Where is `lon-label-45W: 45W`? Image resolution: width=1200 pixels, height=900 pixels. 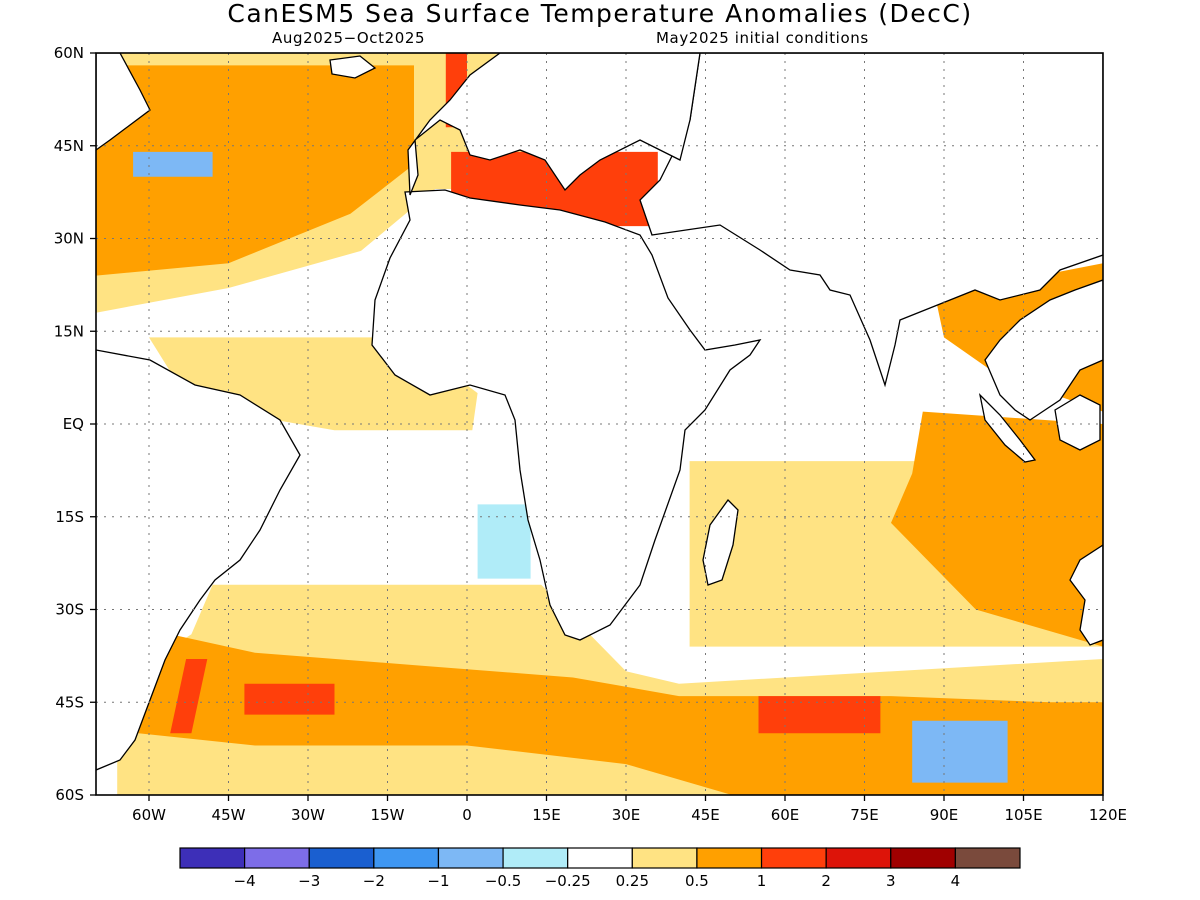 lon-label-45W: 45W is located at coordinates (229, 815).